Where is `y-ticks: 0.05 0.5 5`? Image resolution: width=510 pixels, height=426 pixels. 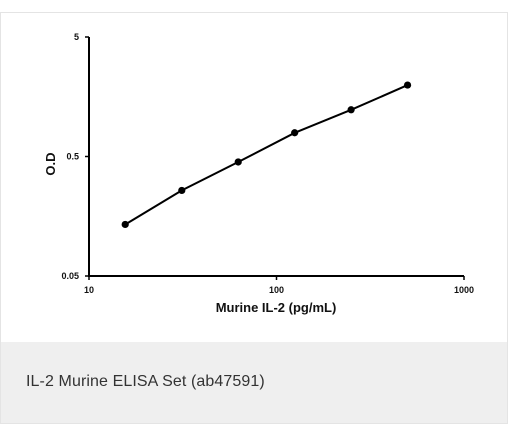 y-ticks: 0.05 0.5 5 is located at coordinates (75, 156).